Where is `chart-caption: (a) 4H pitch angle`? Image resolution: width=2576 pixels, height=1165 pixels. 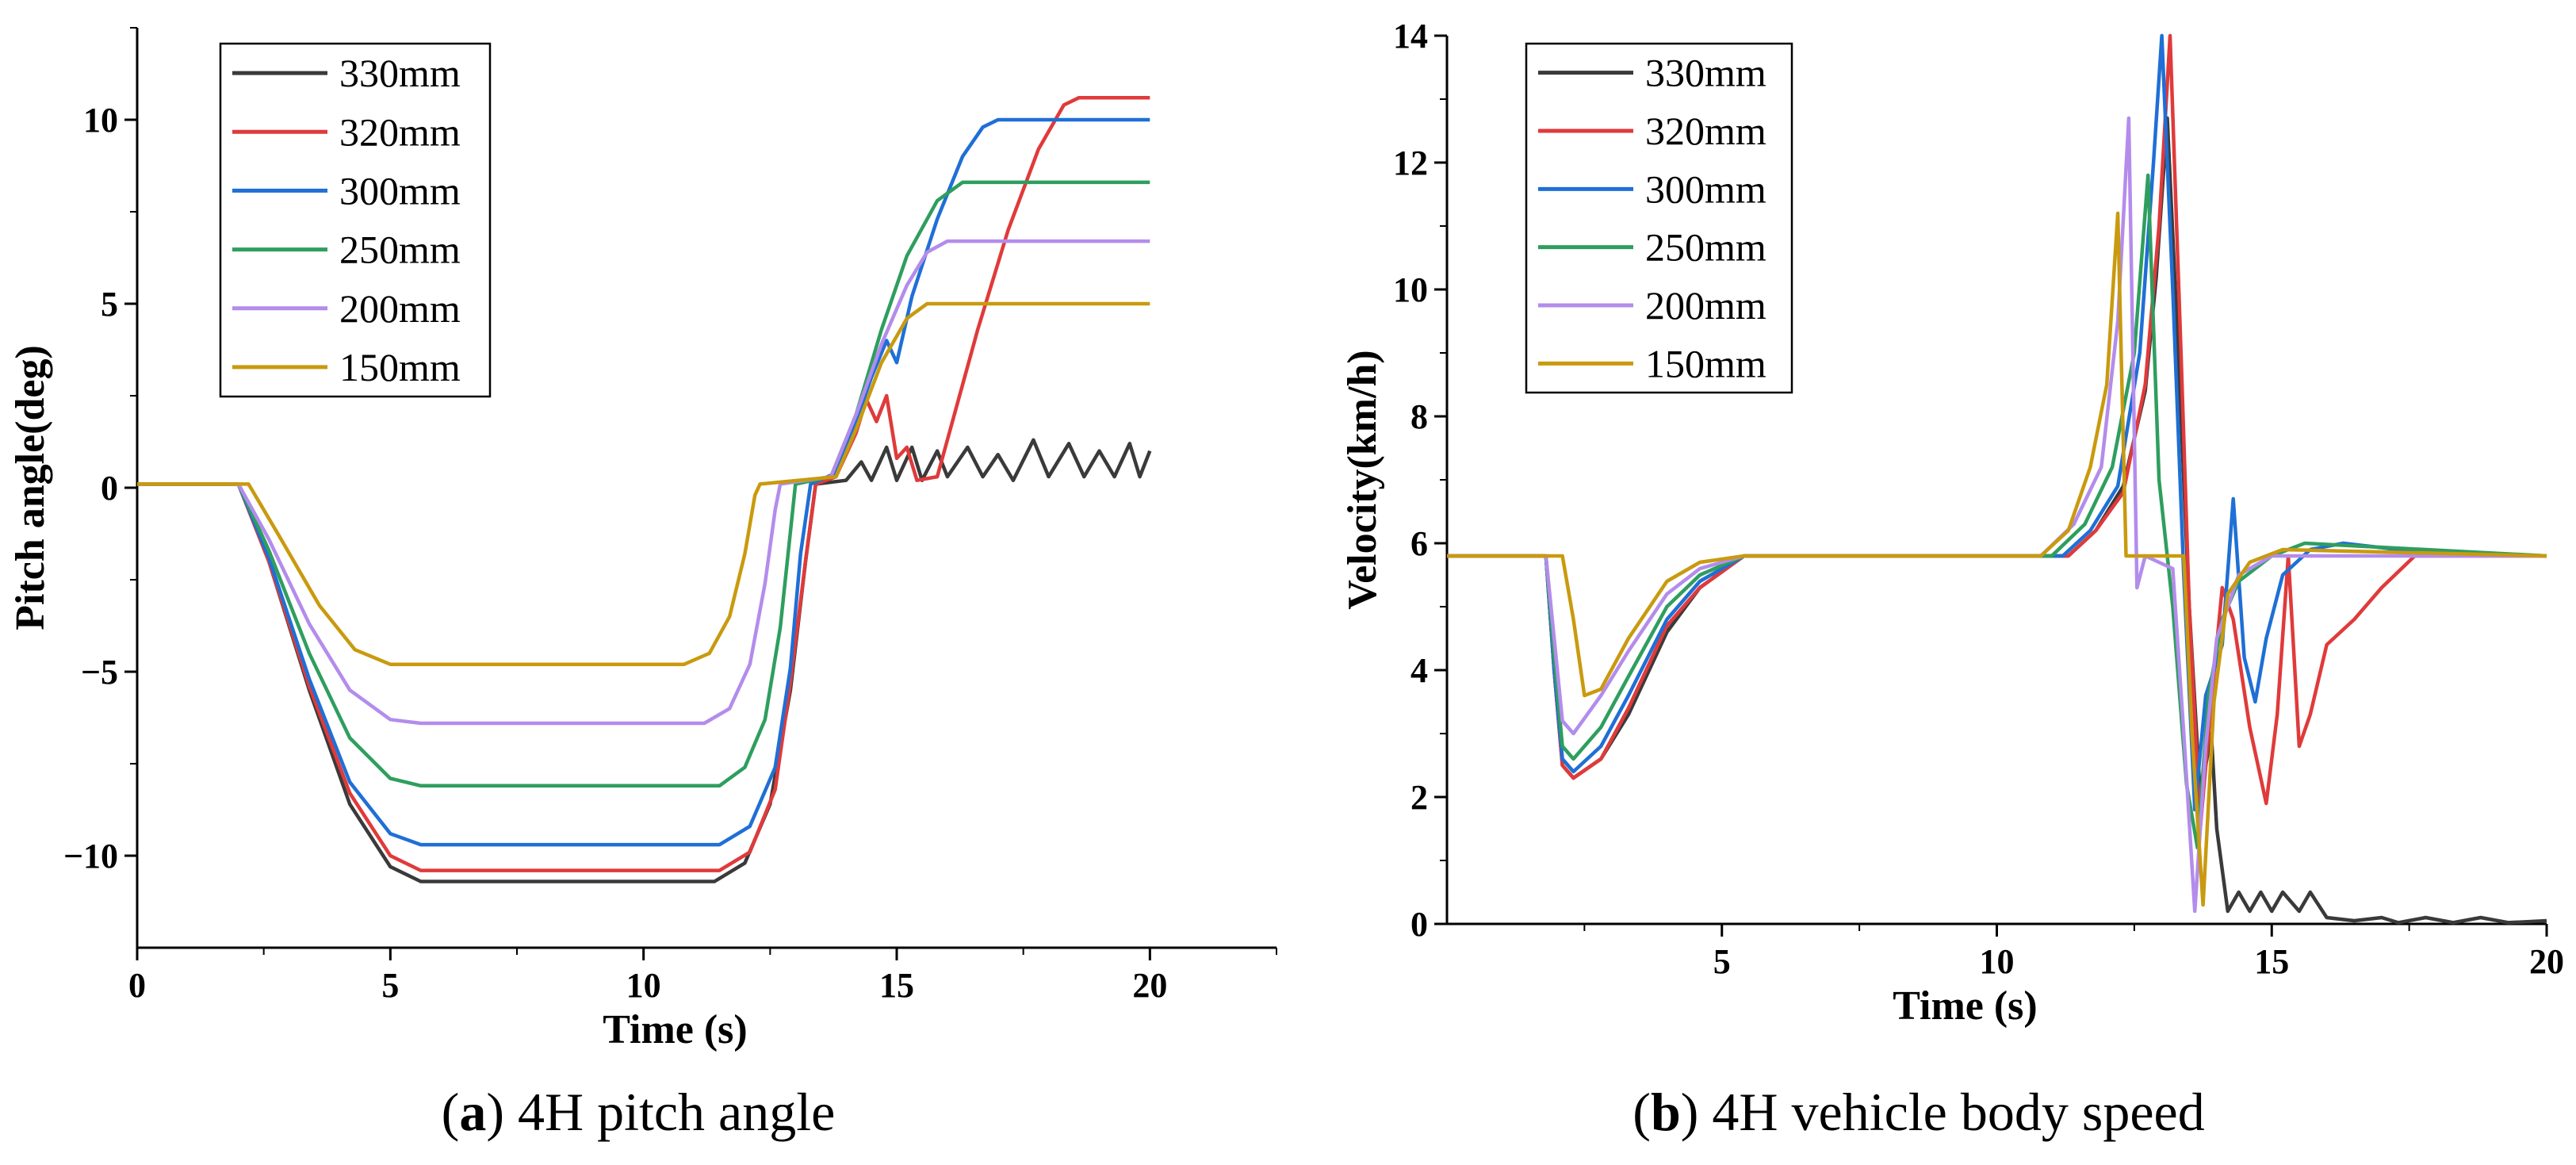
chart-caption: (a) 4H pitch angle is located at coordinates (639, 1112).